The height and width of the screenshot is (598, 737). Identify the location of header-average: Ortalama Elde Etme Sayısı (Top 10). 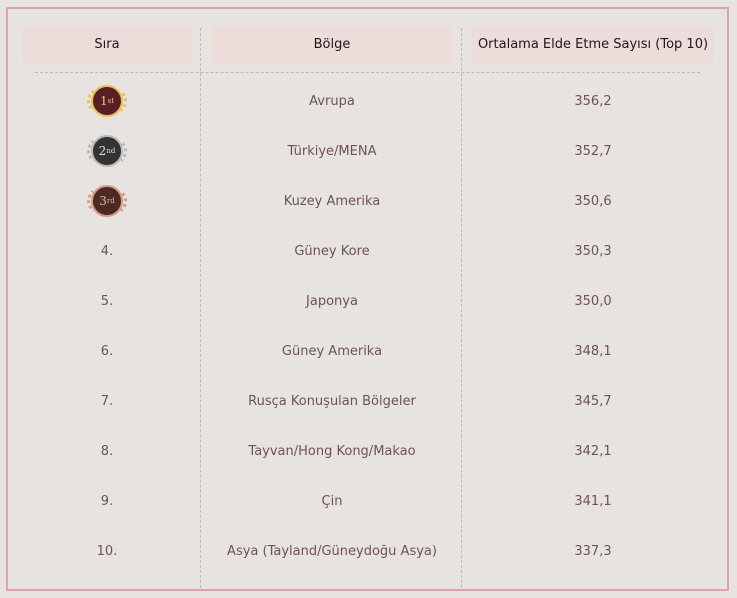
(593, 44).